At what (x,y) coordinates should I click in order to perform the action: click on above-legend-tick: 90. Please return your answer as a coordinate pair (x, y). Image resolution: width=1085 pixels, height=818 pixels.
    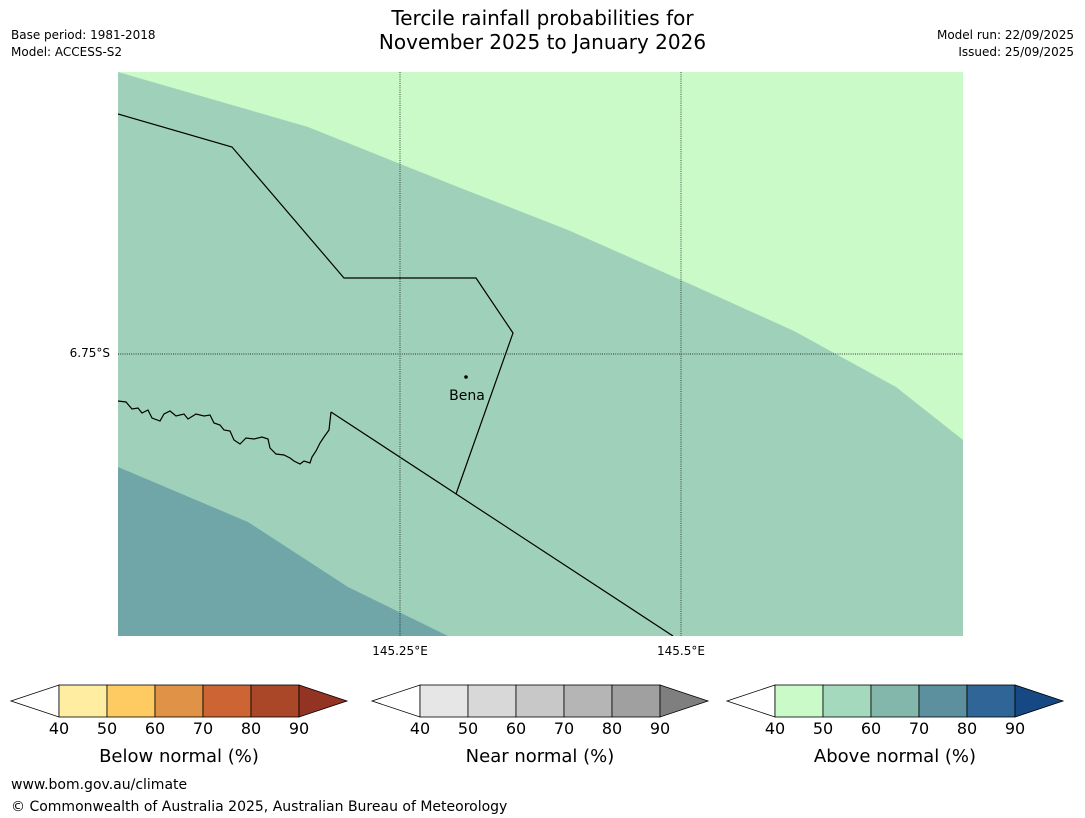
    Looking at the image, I should click on (1015, 728).